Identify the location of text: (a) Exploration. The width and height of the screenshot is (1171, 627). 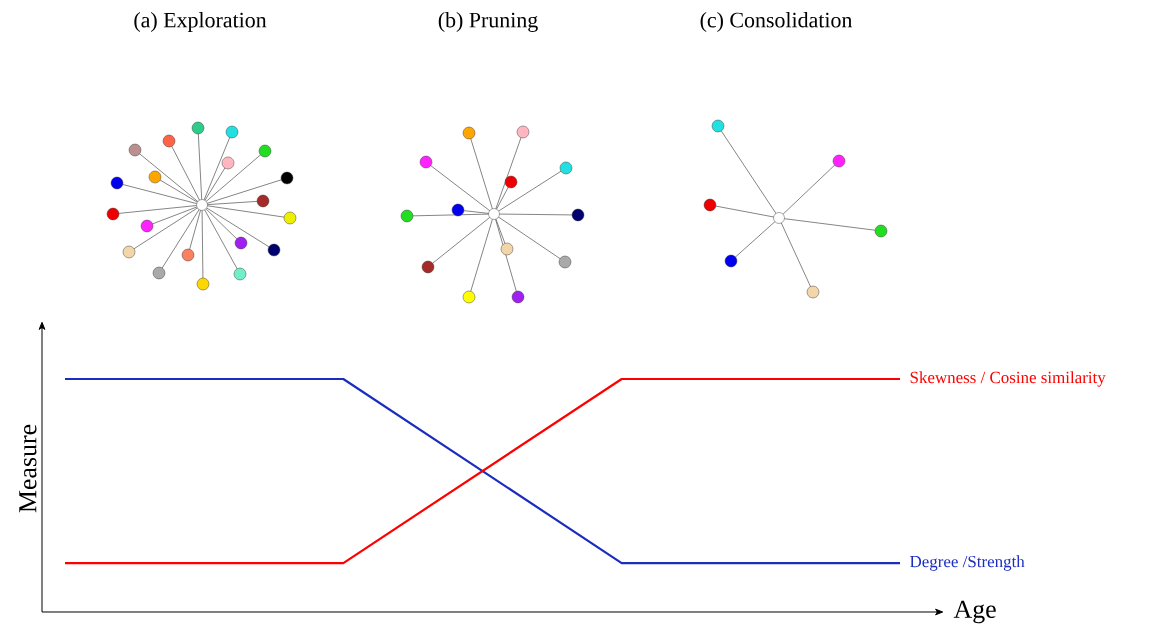
(200, 22).